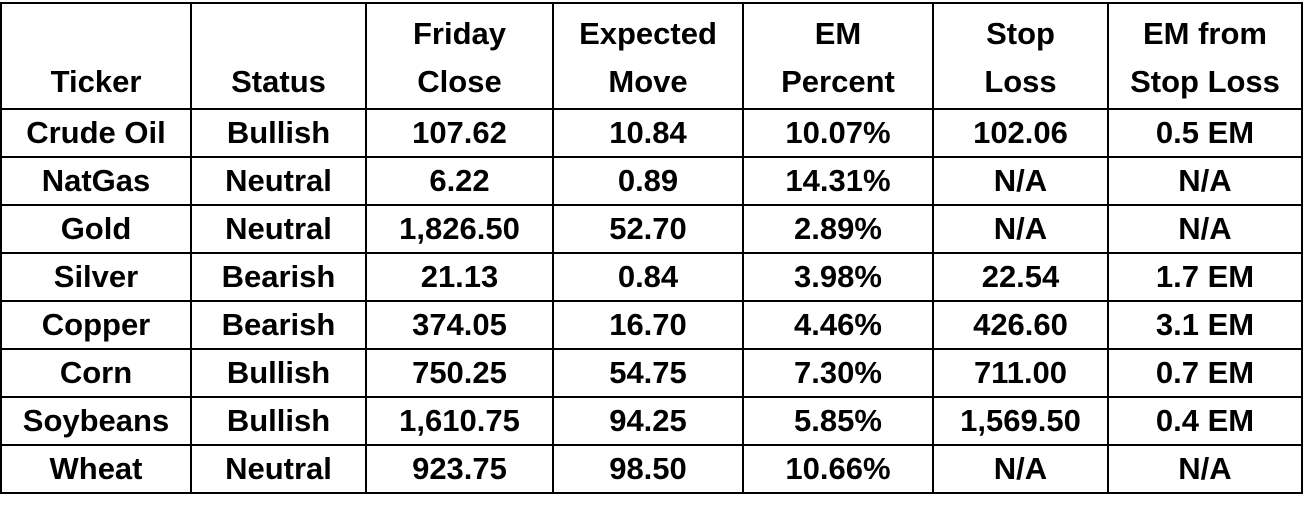  I want to click on cell-ticker: Wheat, so click(96, 469).